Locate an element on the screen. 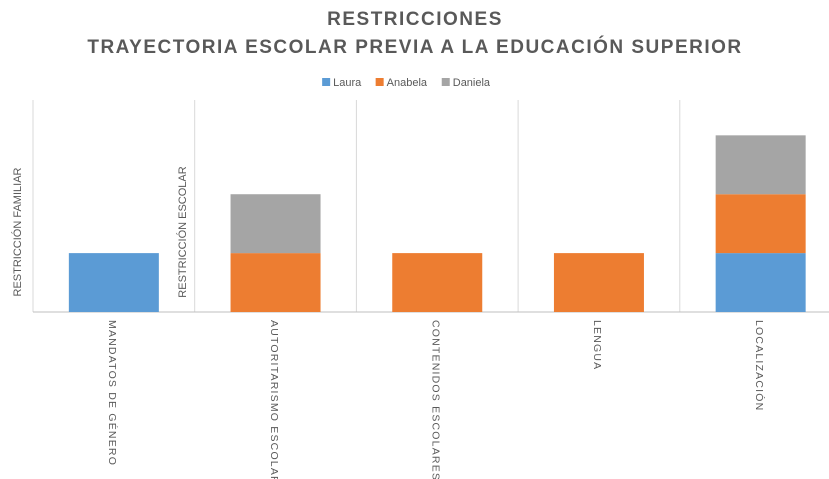 The height and width of the screenshot is (479, 829). x-tick-label: MANDATOS DE GÉNERO is located at coordinates (112, 393).